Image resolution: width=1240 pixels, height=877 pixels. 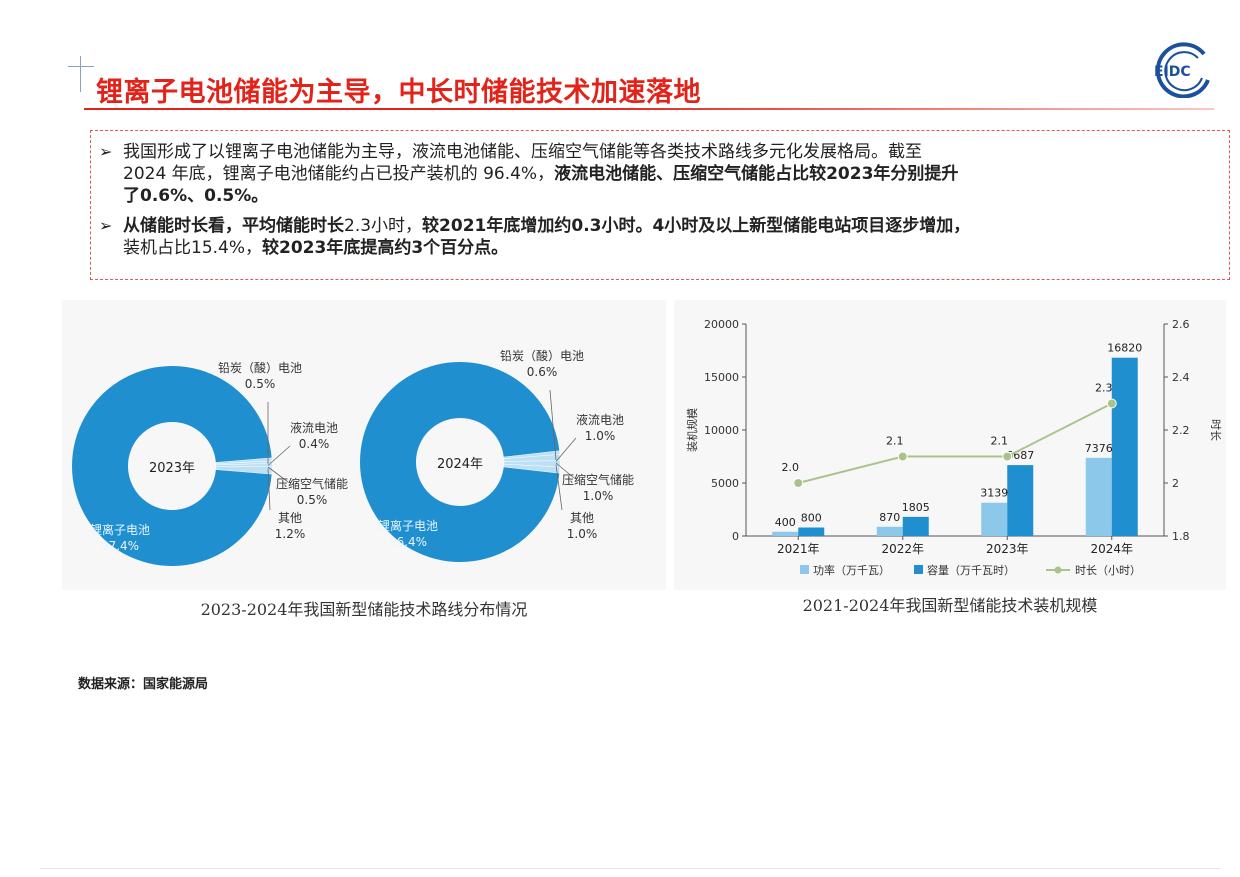 I want to click on bar-value-label: 870, so click(x=889, y=517).